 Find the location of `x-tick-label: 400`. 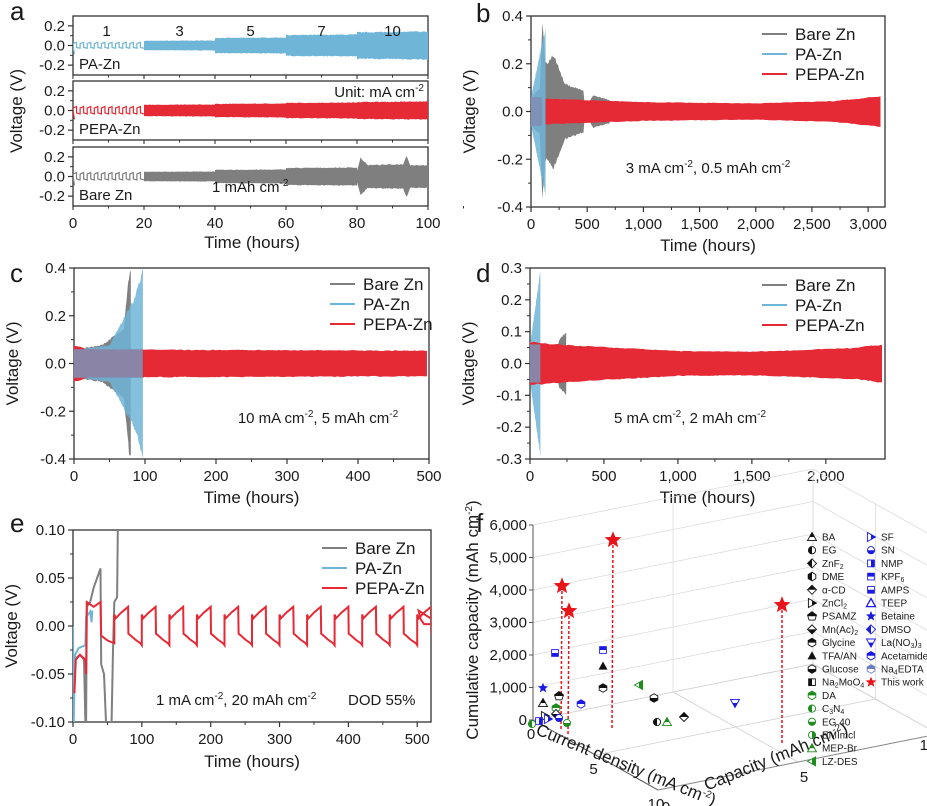

x-tick-label: 400 is located at coordinates (357, 476).